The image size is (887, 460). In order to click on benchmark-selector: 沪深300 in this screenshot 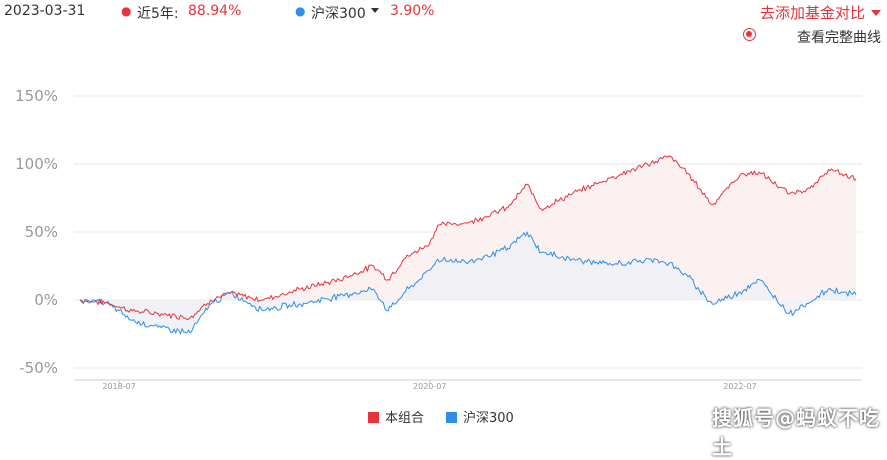, I will do `click(338, 14)`.